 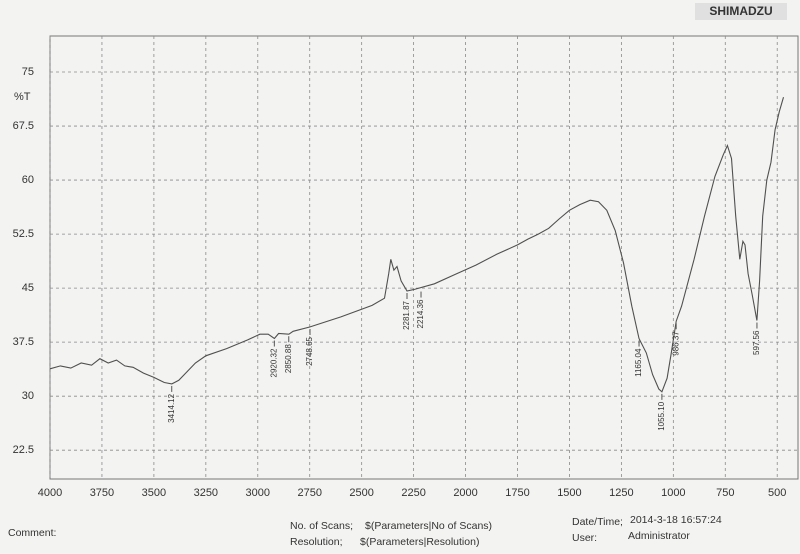 I want to click on x-tick-label: 2000, so click(x=465, y=493).